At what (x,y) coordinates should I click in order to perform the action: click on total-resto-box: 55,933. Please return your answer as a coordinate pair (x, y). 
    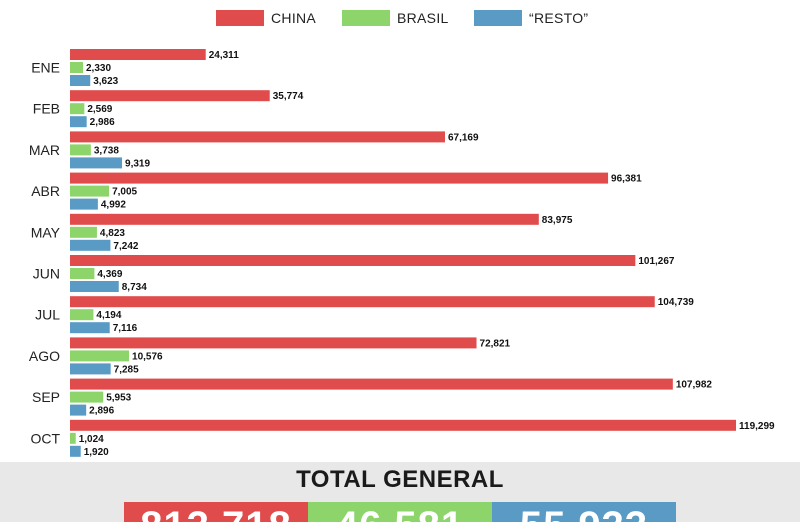
    Looking at the image, I should click on (584, 512).